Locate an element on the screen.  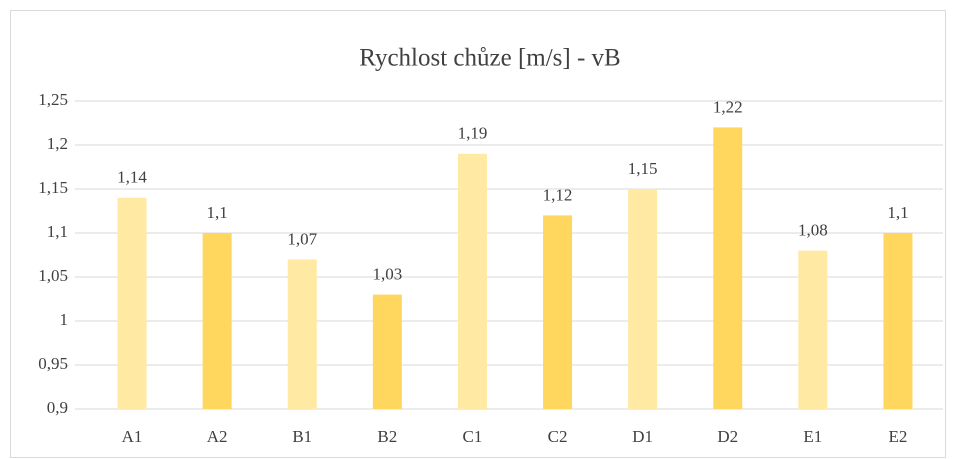
y-tick-label: 0,95 is located at coordinates (53, 363).